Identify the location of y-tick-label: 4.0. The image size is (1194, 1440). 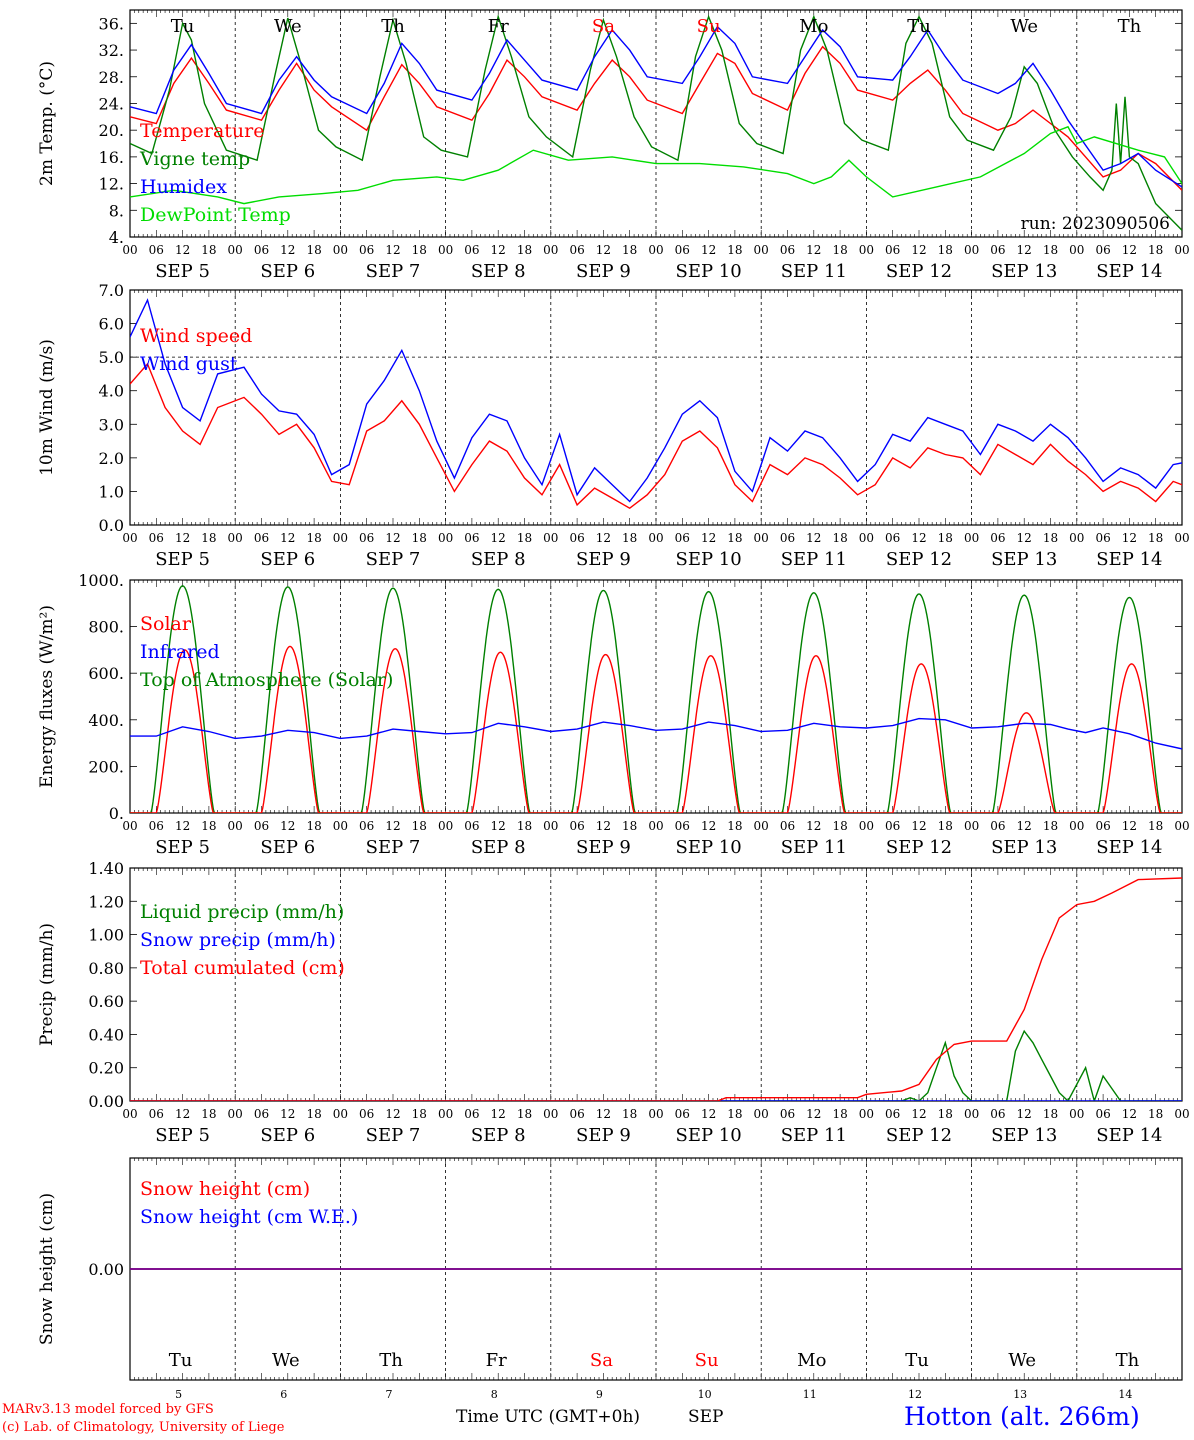
(111, 391).